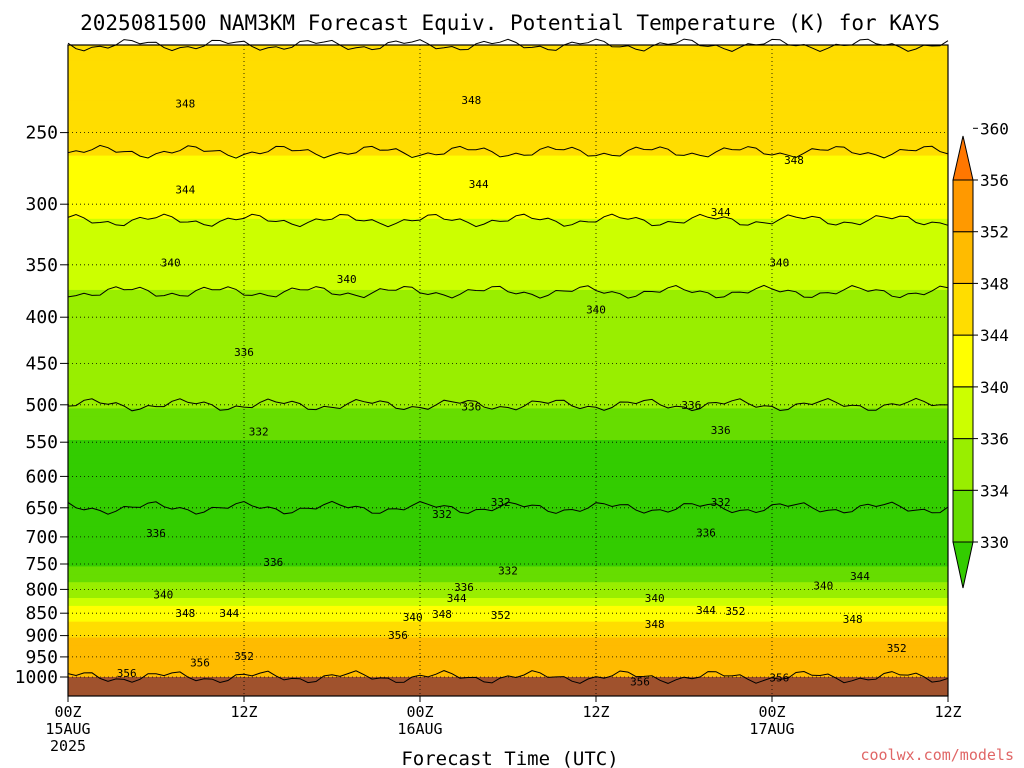 The height and width of the screenshot is (768, 1024). What do you see at coordinates (771, 729) in the screenshot?
I see `x-tick-label: 17AUG` at bounding box center [771, 729].